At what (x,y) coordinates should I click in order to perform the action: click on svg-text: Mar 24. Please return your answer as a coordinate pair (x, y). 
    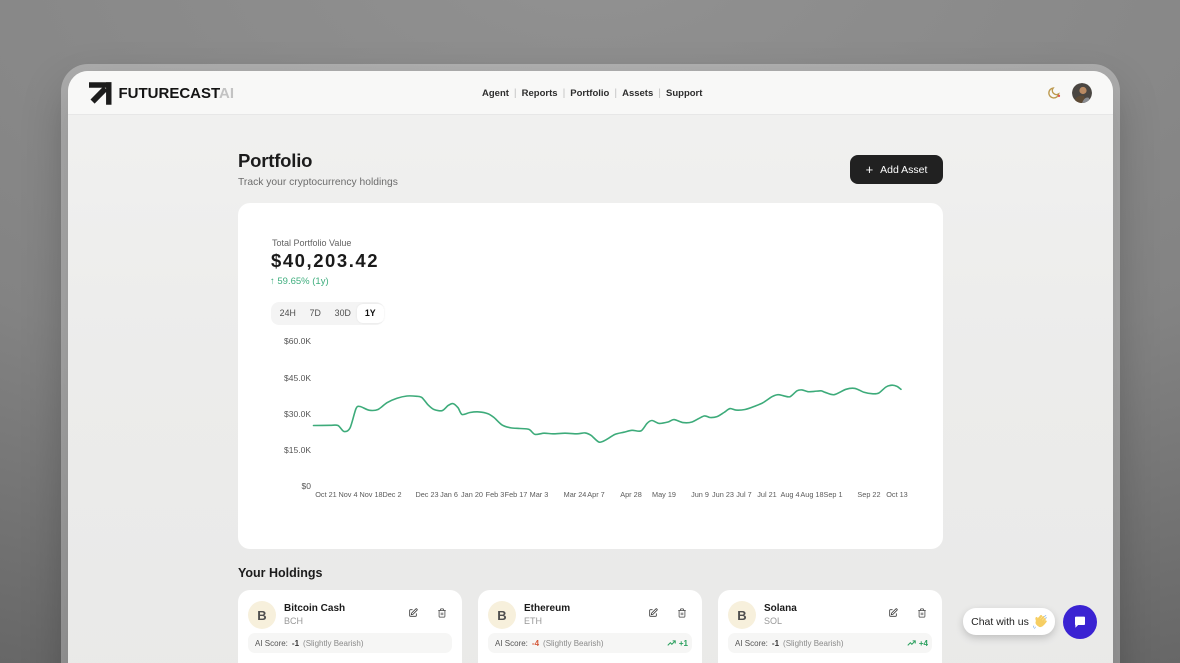
    Looking at the image, I should click on (575, 494).